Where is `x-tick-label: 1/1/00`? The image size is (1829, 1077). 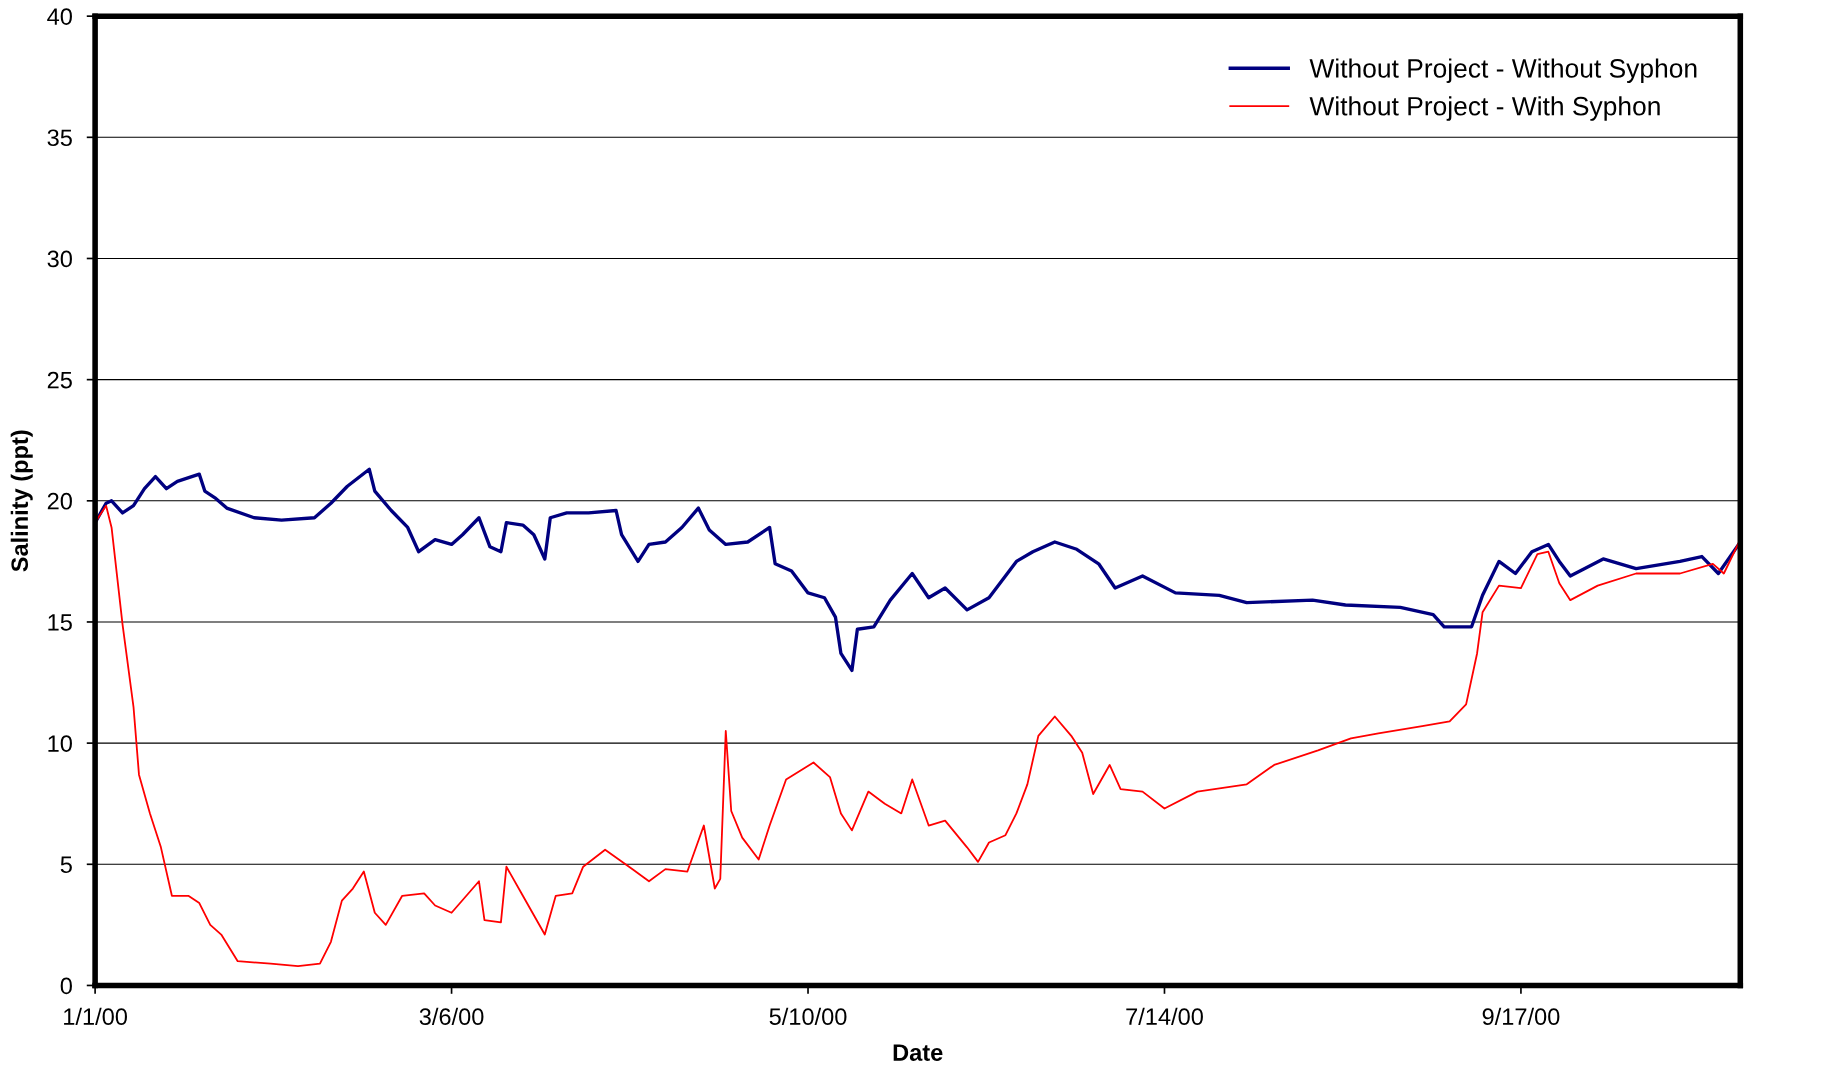 x-tick-label: 1/1/00 is located at coordinates (96, 1016).